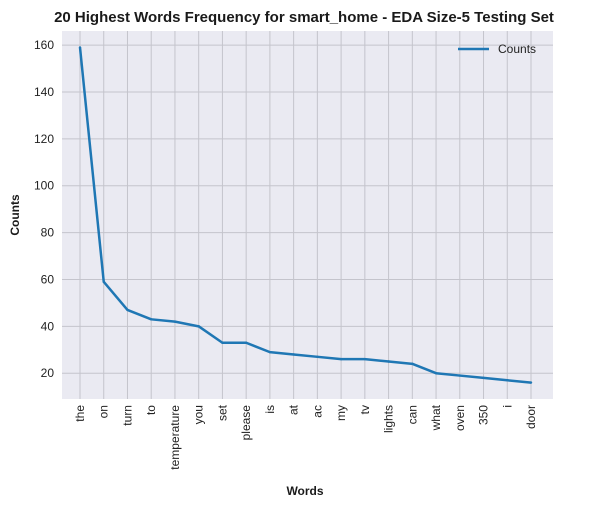 The width and height of the screenshot is (592, 509). I want to click on y-axis-label: Counts, so click(15, 215).